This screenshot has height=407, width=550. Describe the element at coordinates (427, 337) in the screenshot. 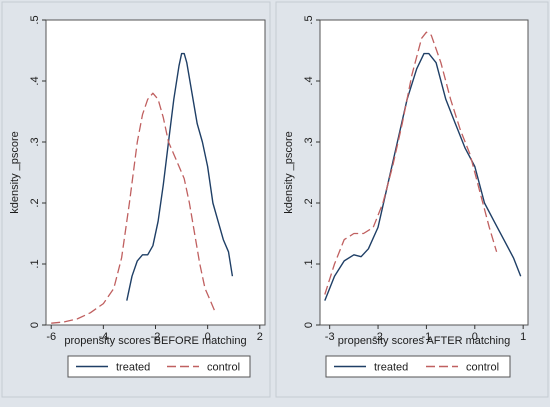

I see `x-tick-label: -1` at that location.